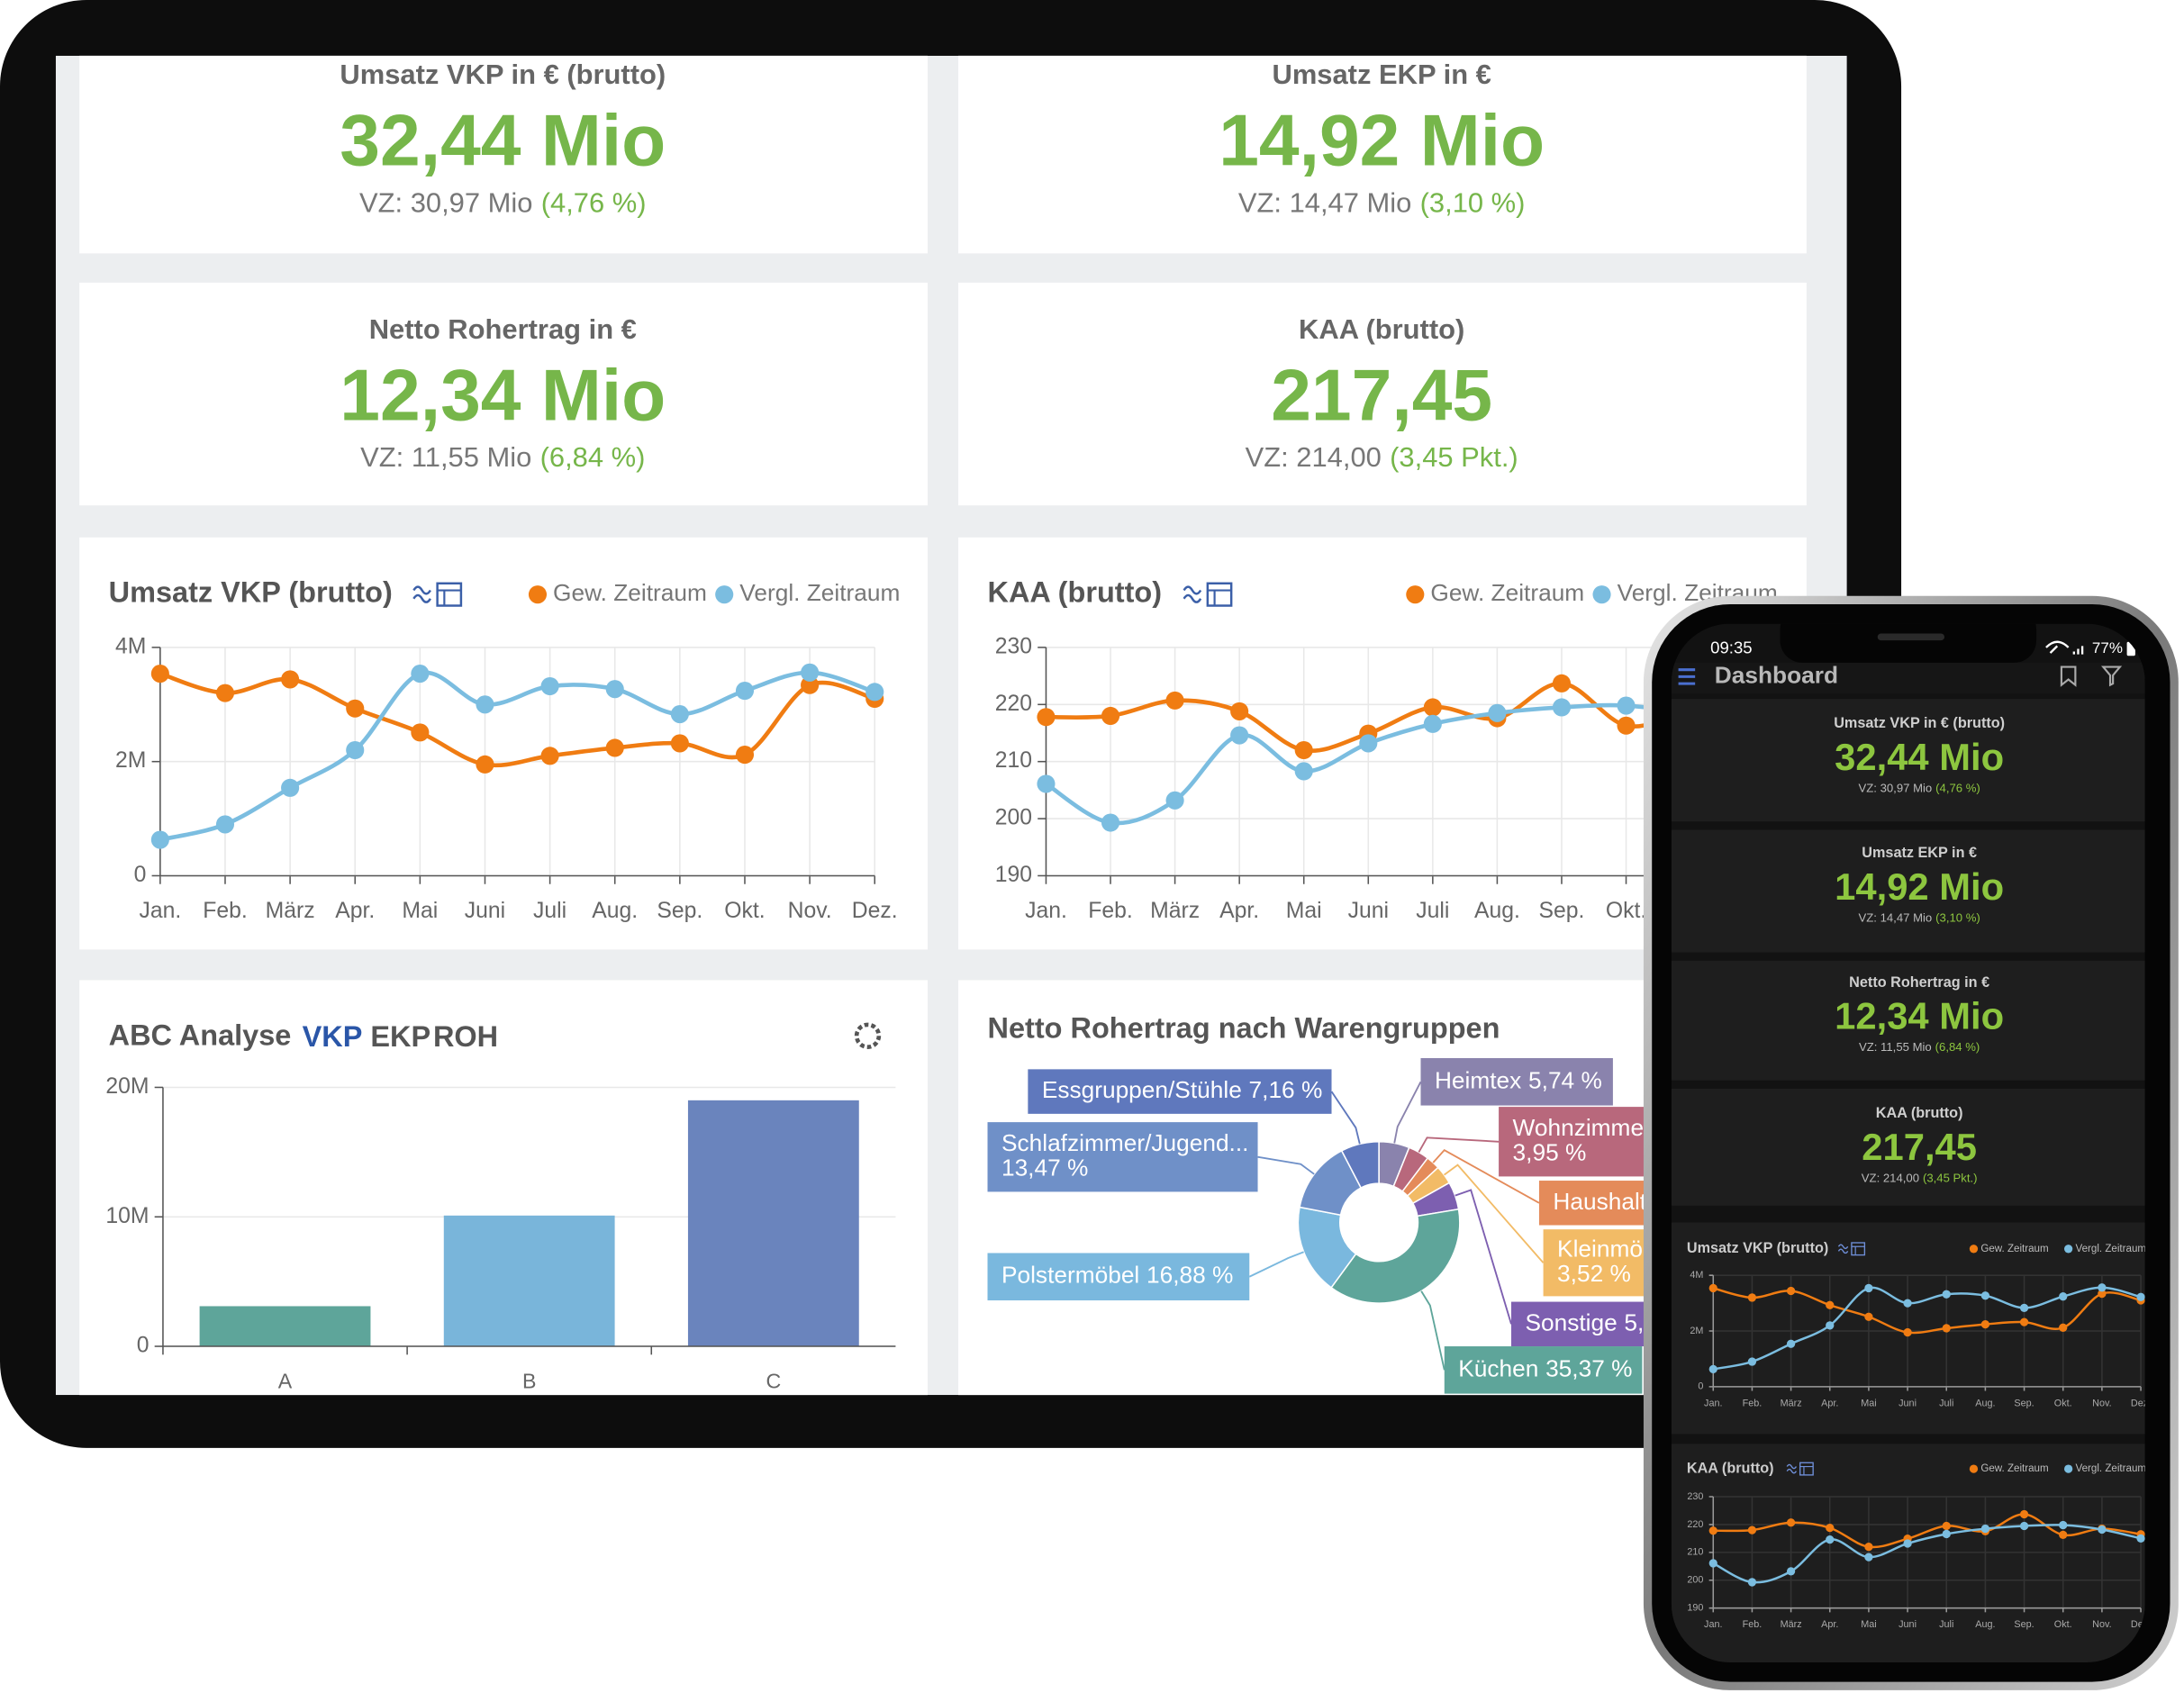 Image resolution: width=2184 pixels, height=1693 pixels. What do you see at coordinates (774, 1380) in the screenshot?
I see `x-tick-label: C` at bounding box center [774, 1380].